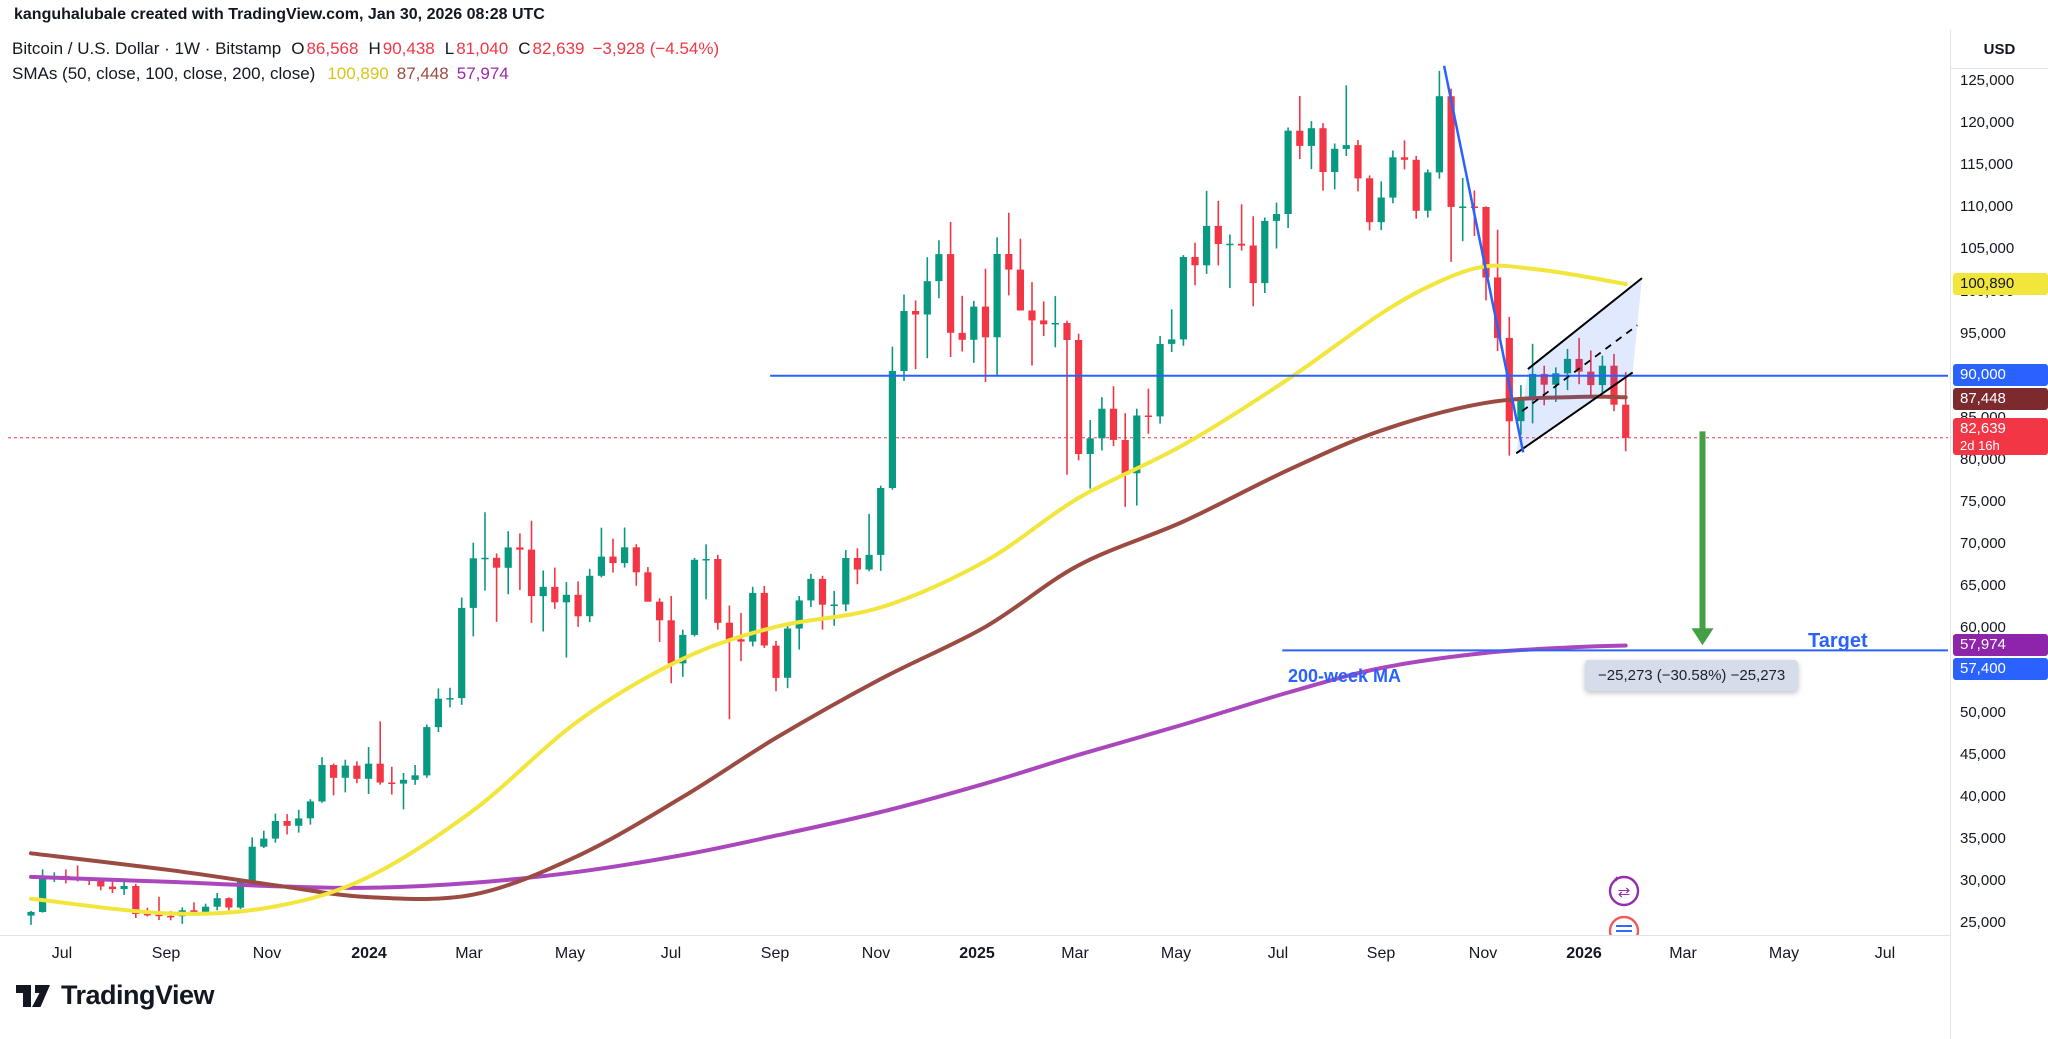 Image resolution: width=2048 pixels, height=1039 pixels. What do you see at coordinates (408, 48) in the screenshot?
I see `high-value: 90,438` at bounding box center [408, 48].